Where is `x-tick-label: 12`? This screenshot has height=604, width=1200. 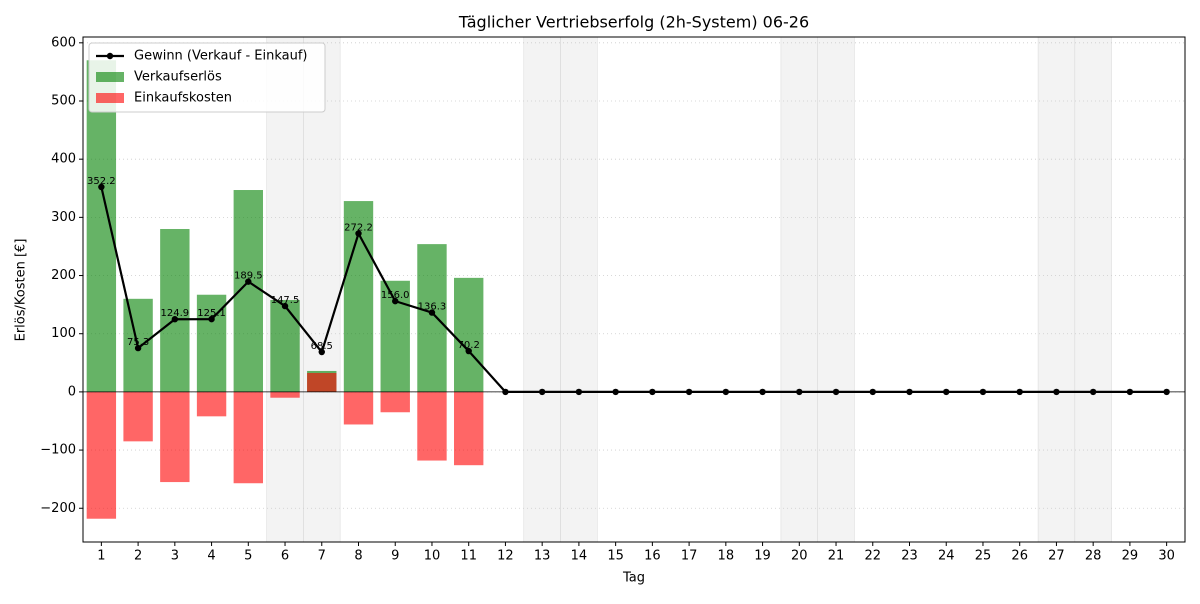
x-tick-label: 12 is located at coordinates (505, 556).